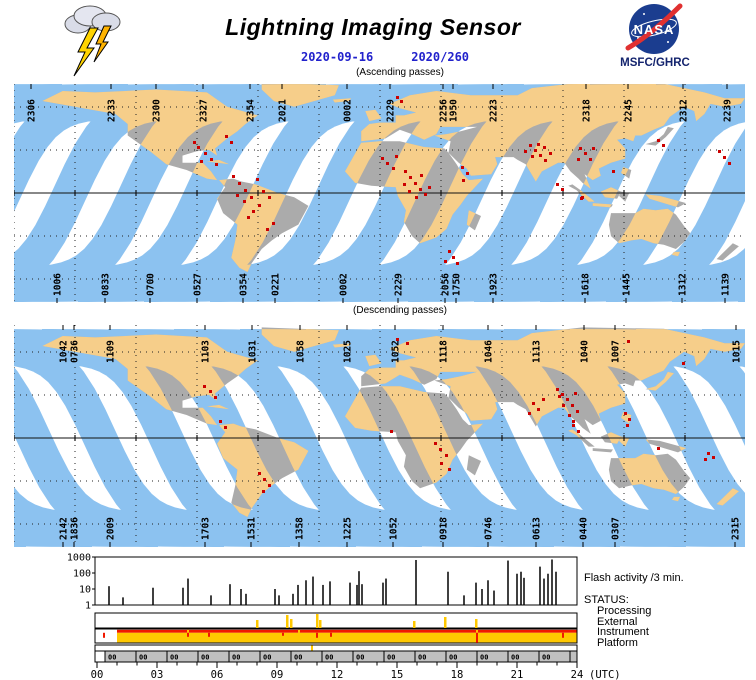 This screenshot has width=756, height=680. What do you see at coordinates (444, 110) in the screenshot?
I see `svg-text: 2256` at bounding box center [444, 110].